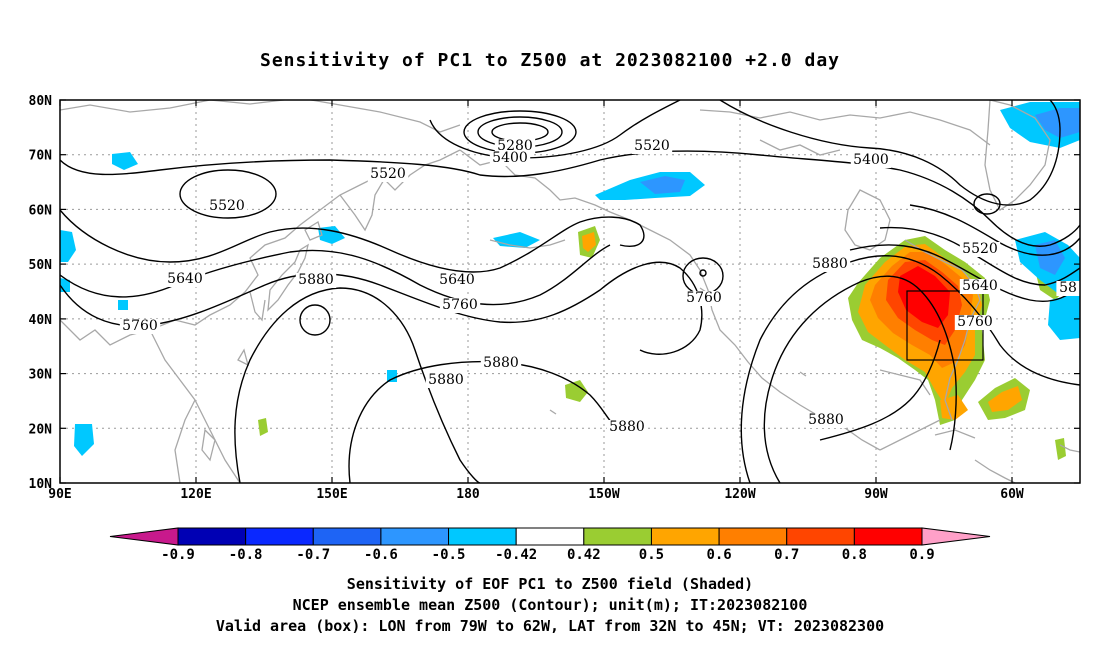 This screenshot has height=650, width=1100. What do you see at coordinates (41, 265) in the screenshot?
I see `lat-label-50n: 50N` at bounding box center [41, 265].